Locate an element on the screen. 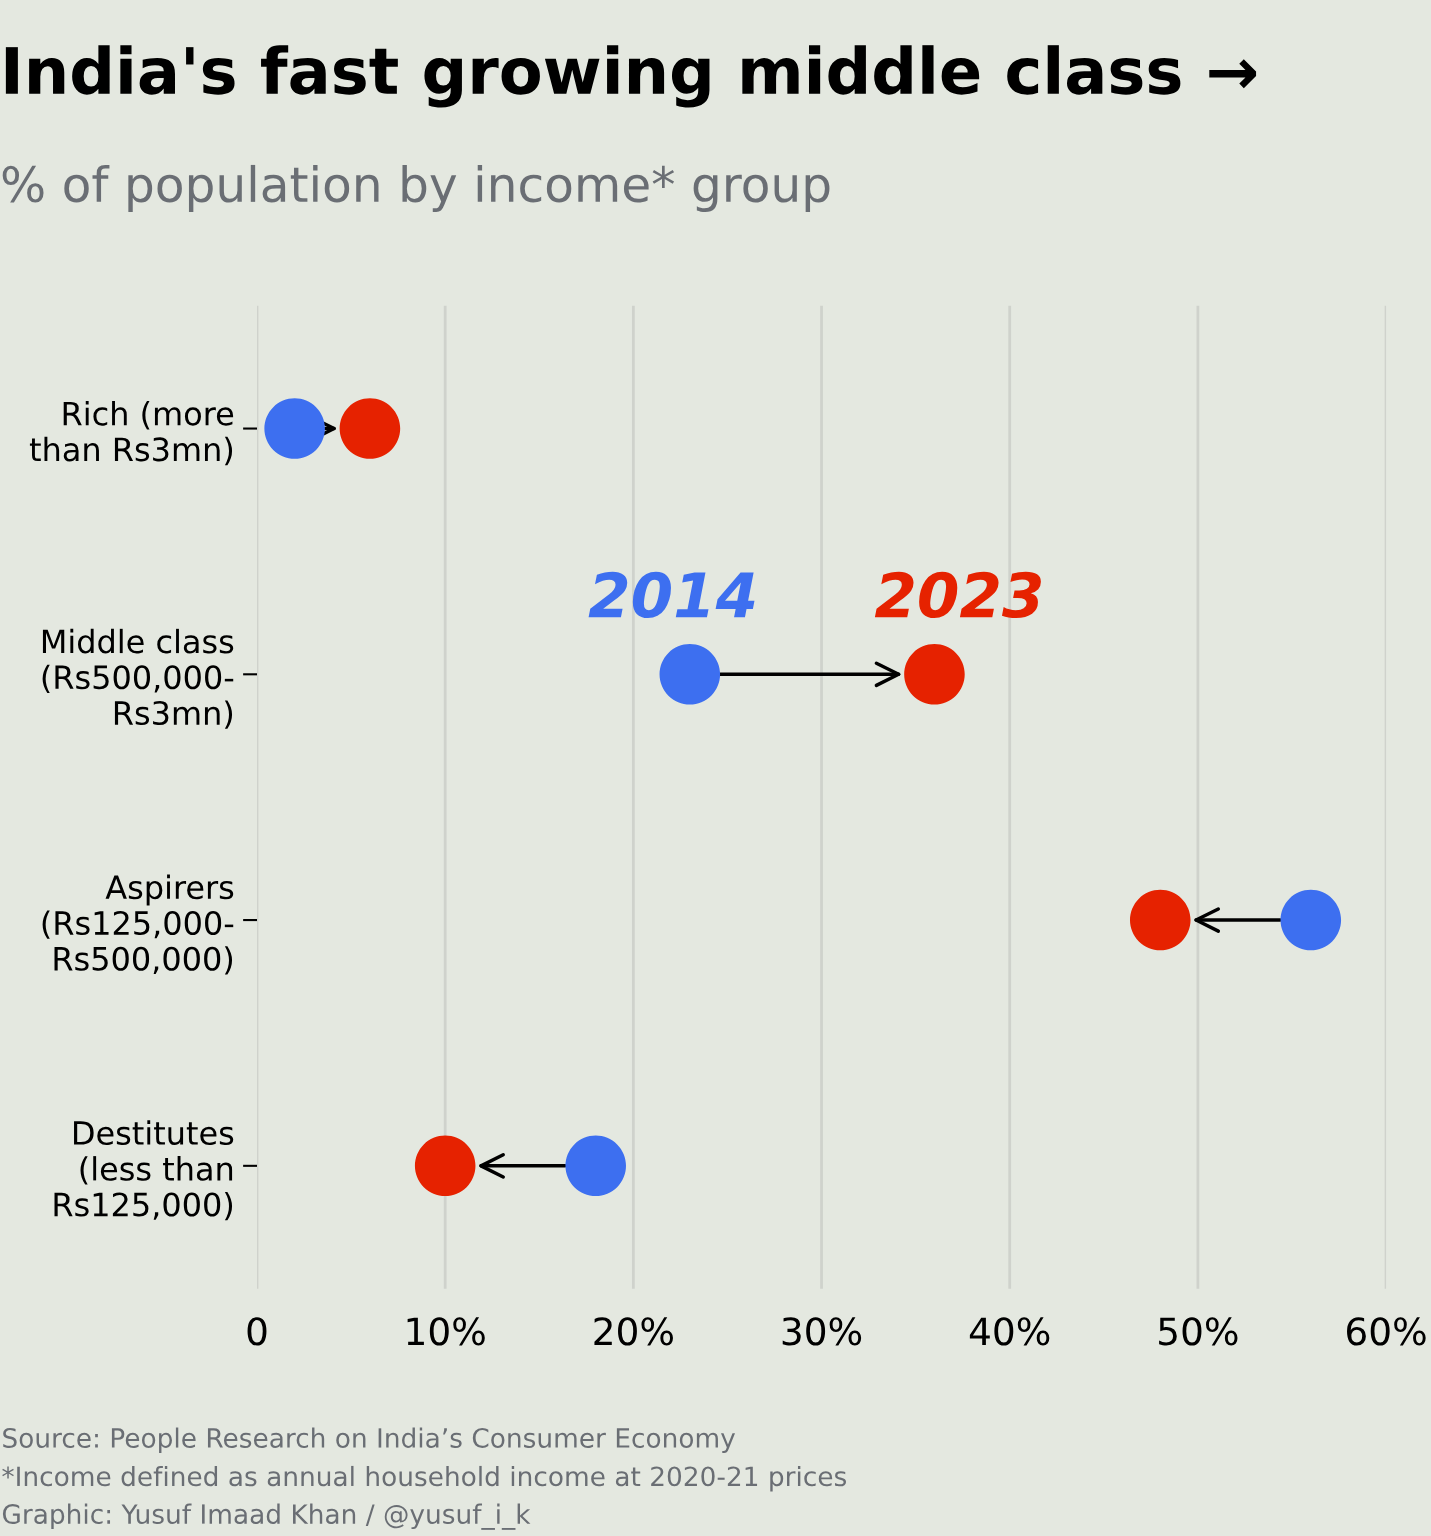 This screenshot has width=1431, height=1536. x-tick-label: 60% is located at coordinates (1386, 1331).